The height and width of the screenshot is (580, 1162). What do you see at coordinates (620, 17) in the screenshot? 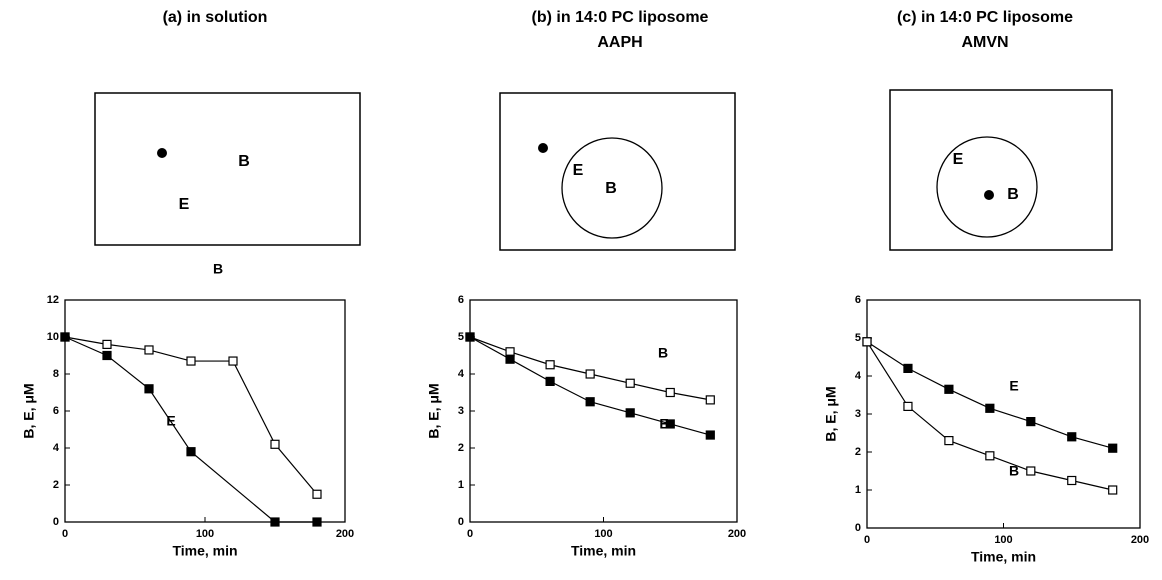
I see `chart-title: (b) in 14:0 PC liposome` at bounding box center [620, 17].